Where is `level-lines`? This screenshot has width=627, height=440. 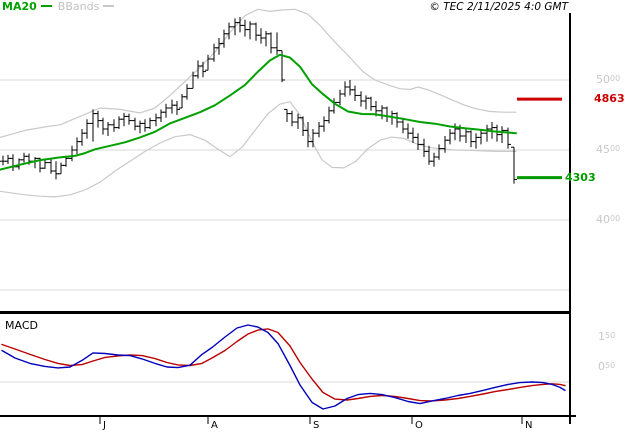
level-lines is located at coordinates (539, 138).